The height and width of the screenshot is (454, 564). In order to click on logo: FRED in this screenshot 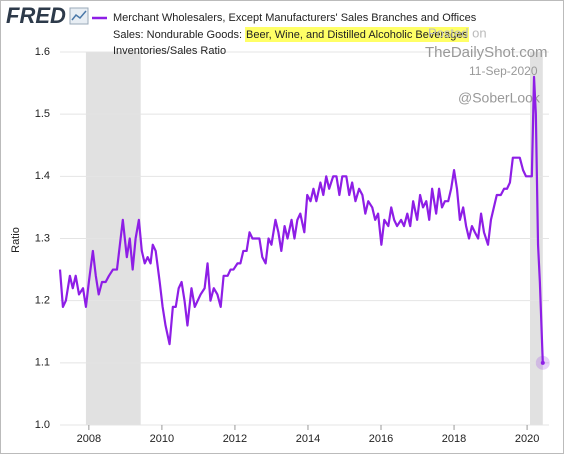, I will do `click(36, 15)`.